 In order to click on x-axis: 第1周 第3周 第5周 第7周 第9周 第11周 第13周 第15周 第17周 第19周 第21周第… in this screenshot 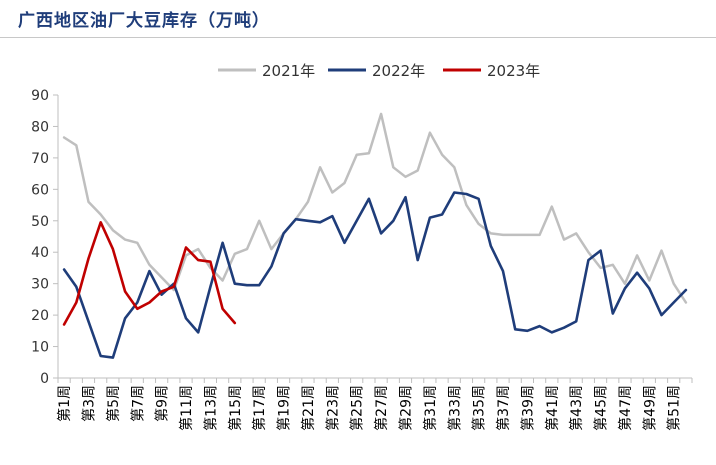, I will do `click(374, 404)`.